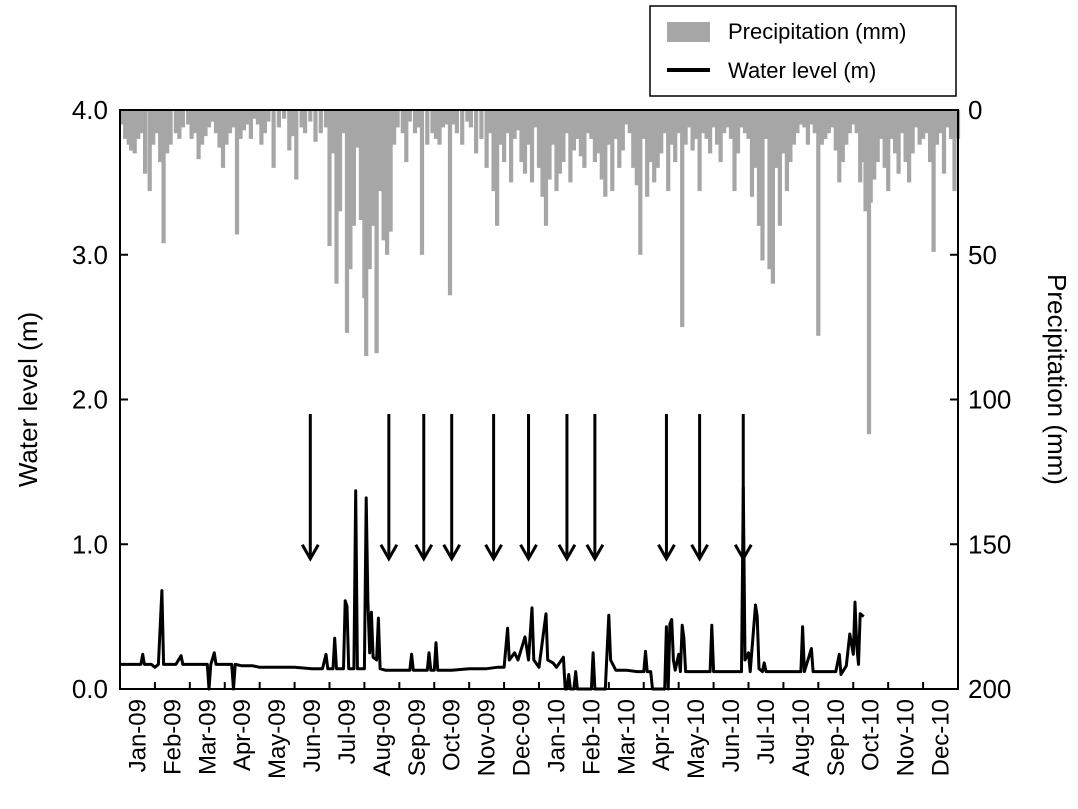  What do you see at coordinates (688, 32) in the screenshot?
I see `legend-swatch-precipitation` at bounding box center [688, 32].